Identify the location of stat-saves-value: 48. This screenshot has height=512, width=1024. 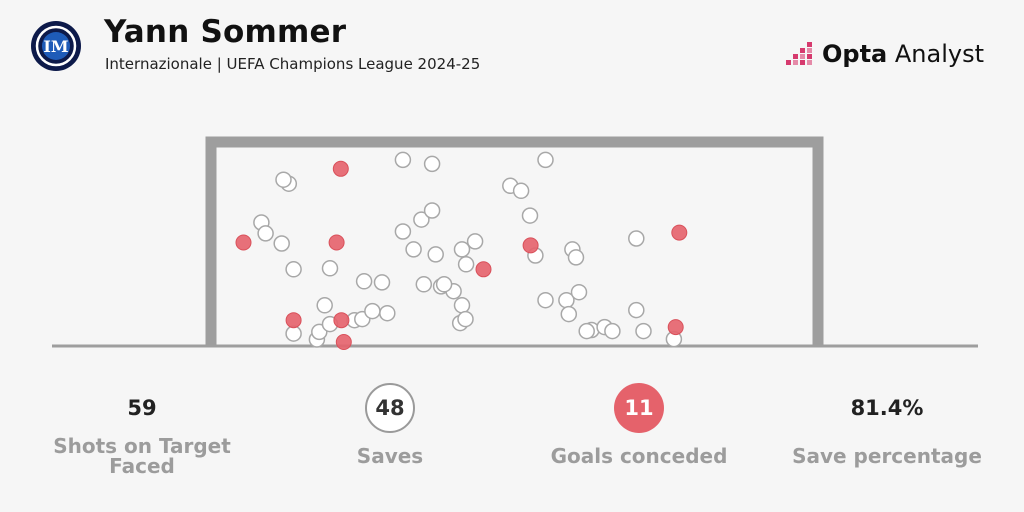
(390, 408).